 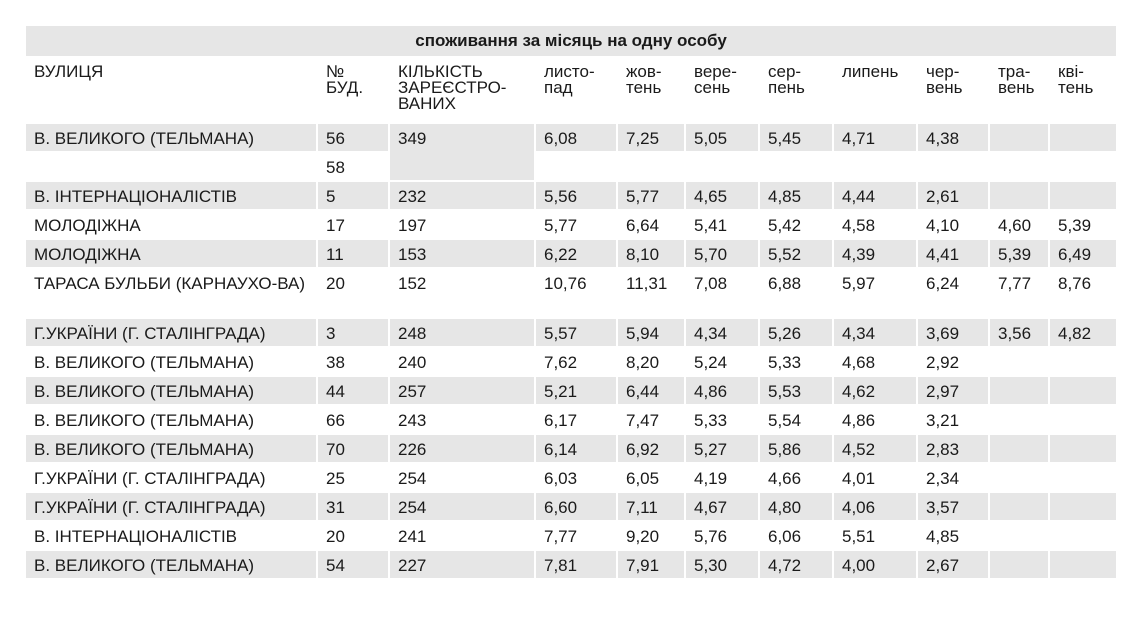 What do you see at coordinates (796, 253) in the screenshot?
I see `cell-value: 5,52` at bounding box center [796, 253].